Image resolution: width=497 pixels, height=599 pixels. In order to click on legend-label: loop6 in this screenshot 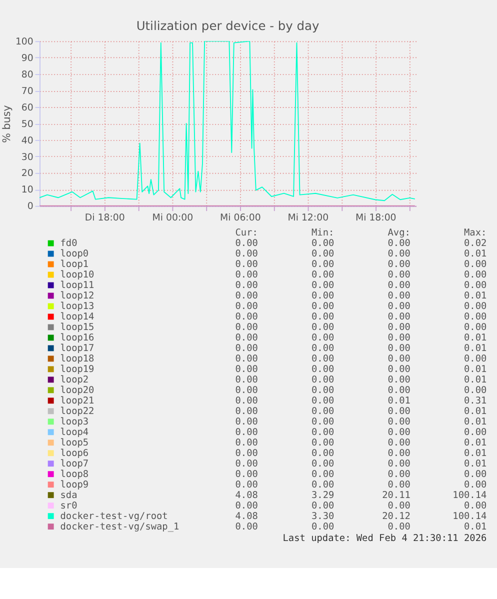, I will do `click(74, 453)`.